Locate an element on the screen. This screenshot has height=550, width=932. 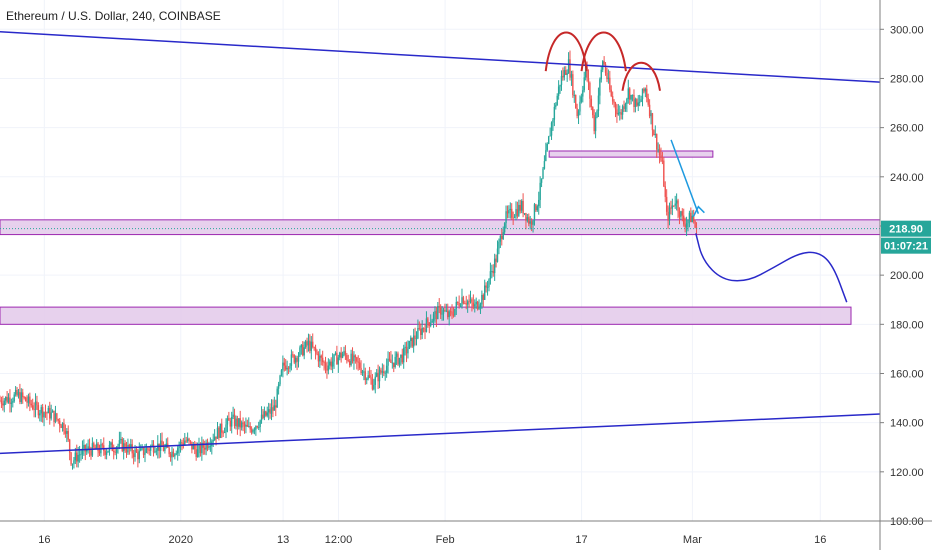
y-tick-label: 280.00 is located at coordinates (907, 79).